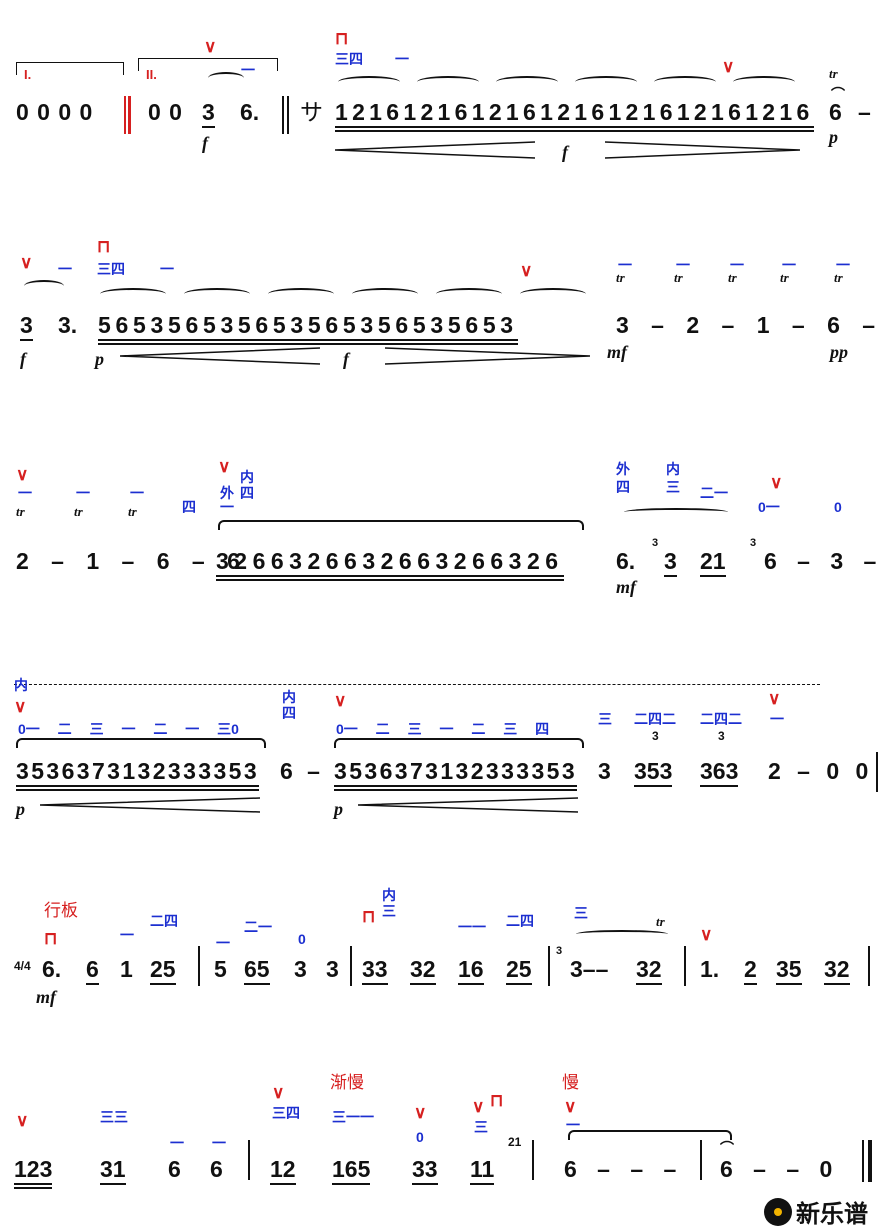 The image size is (888, 1229). What do you see at coordinates (713, 563) in the screenshot?
I see `note-pair: 21` at bounding box center [713, 563].